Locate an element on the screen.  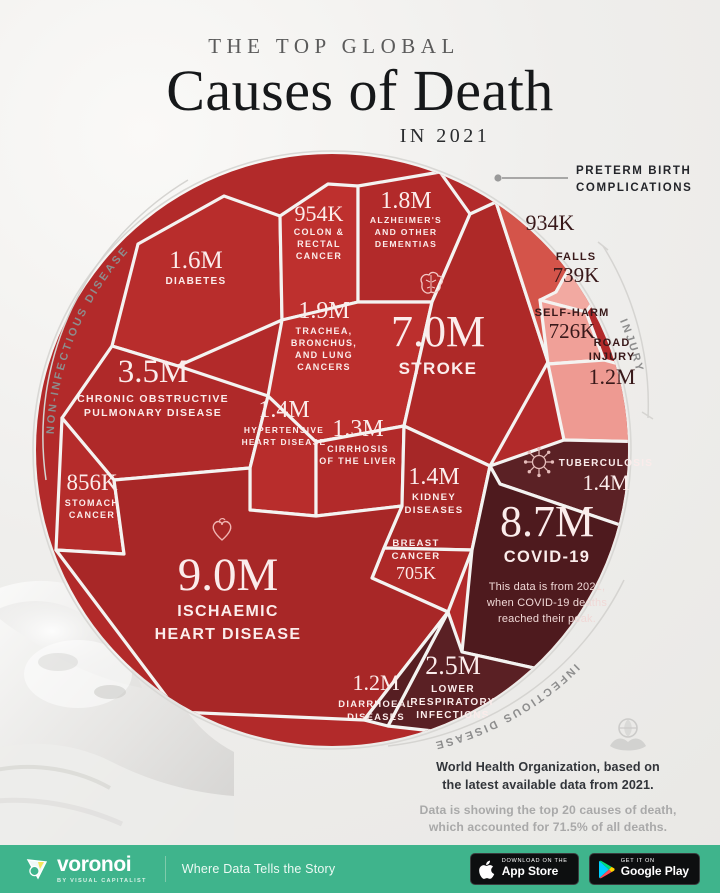
value-stomach-cancer: 856K is located at coordinates (92, 482).